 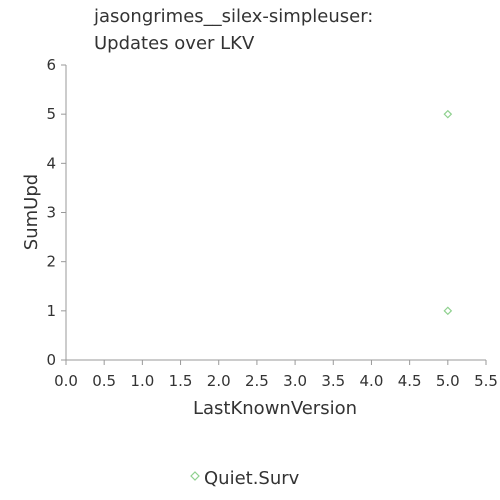 What do you see at coordinates (66, 381) in the screenshot?
I see `x-tick-label: 0.0` at bounding box center [66, 381].